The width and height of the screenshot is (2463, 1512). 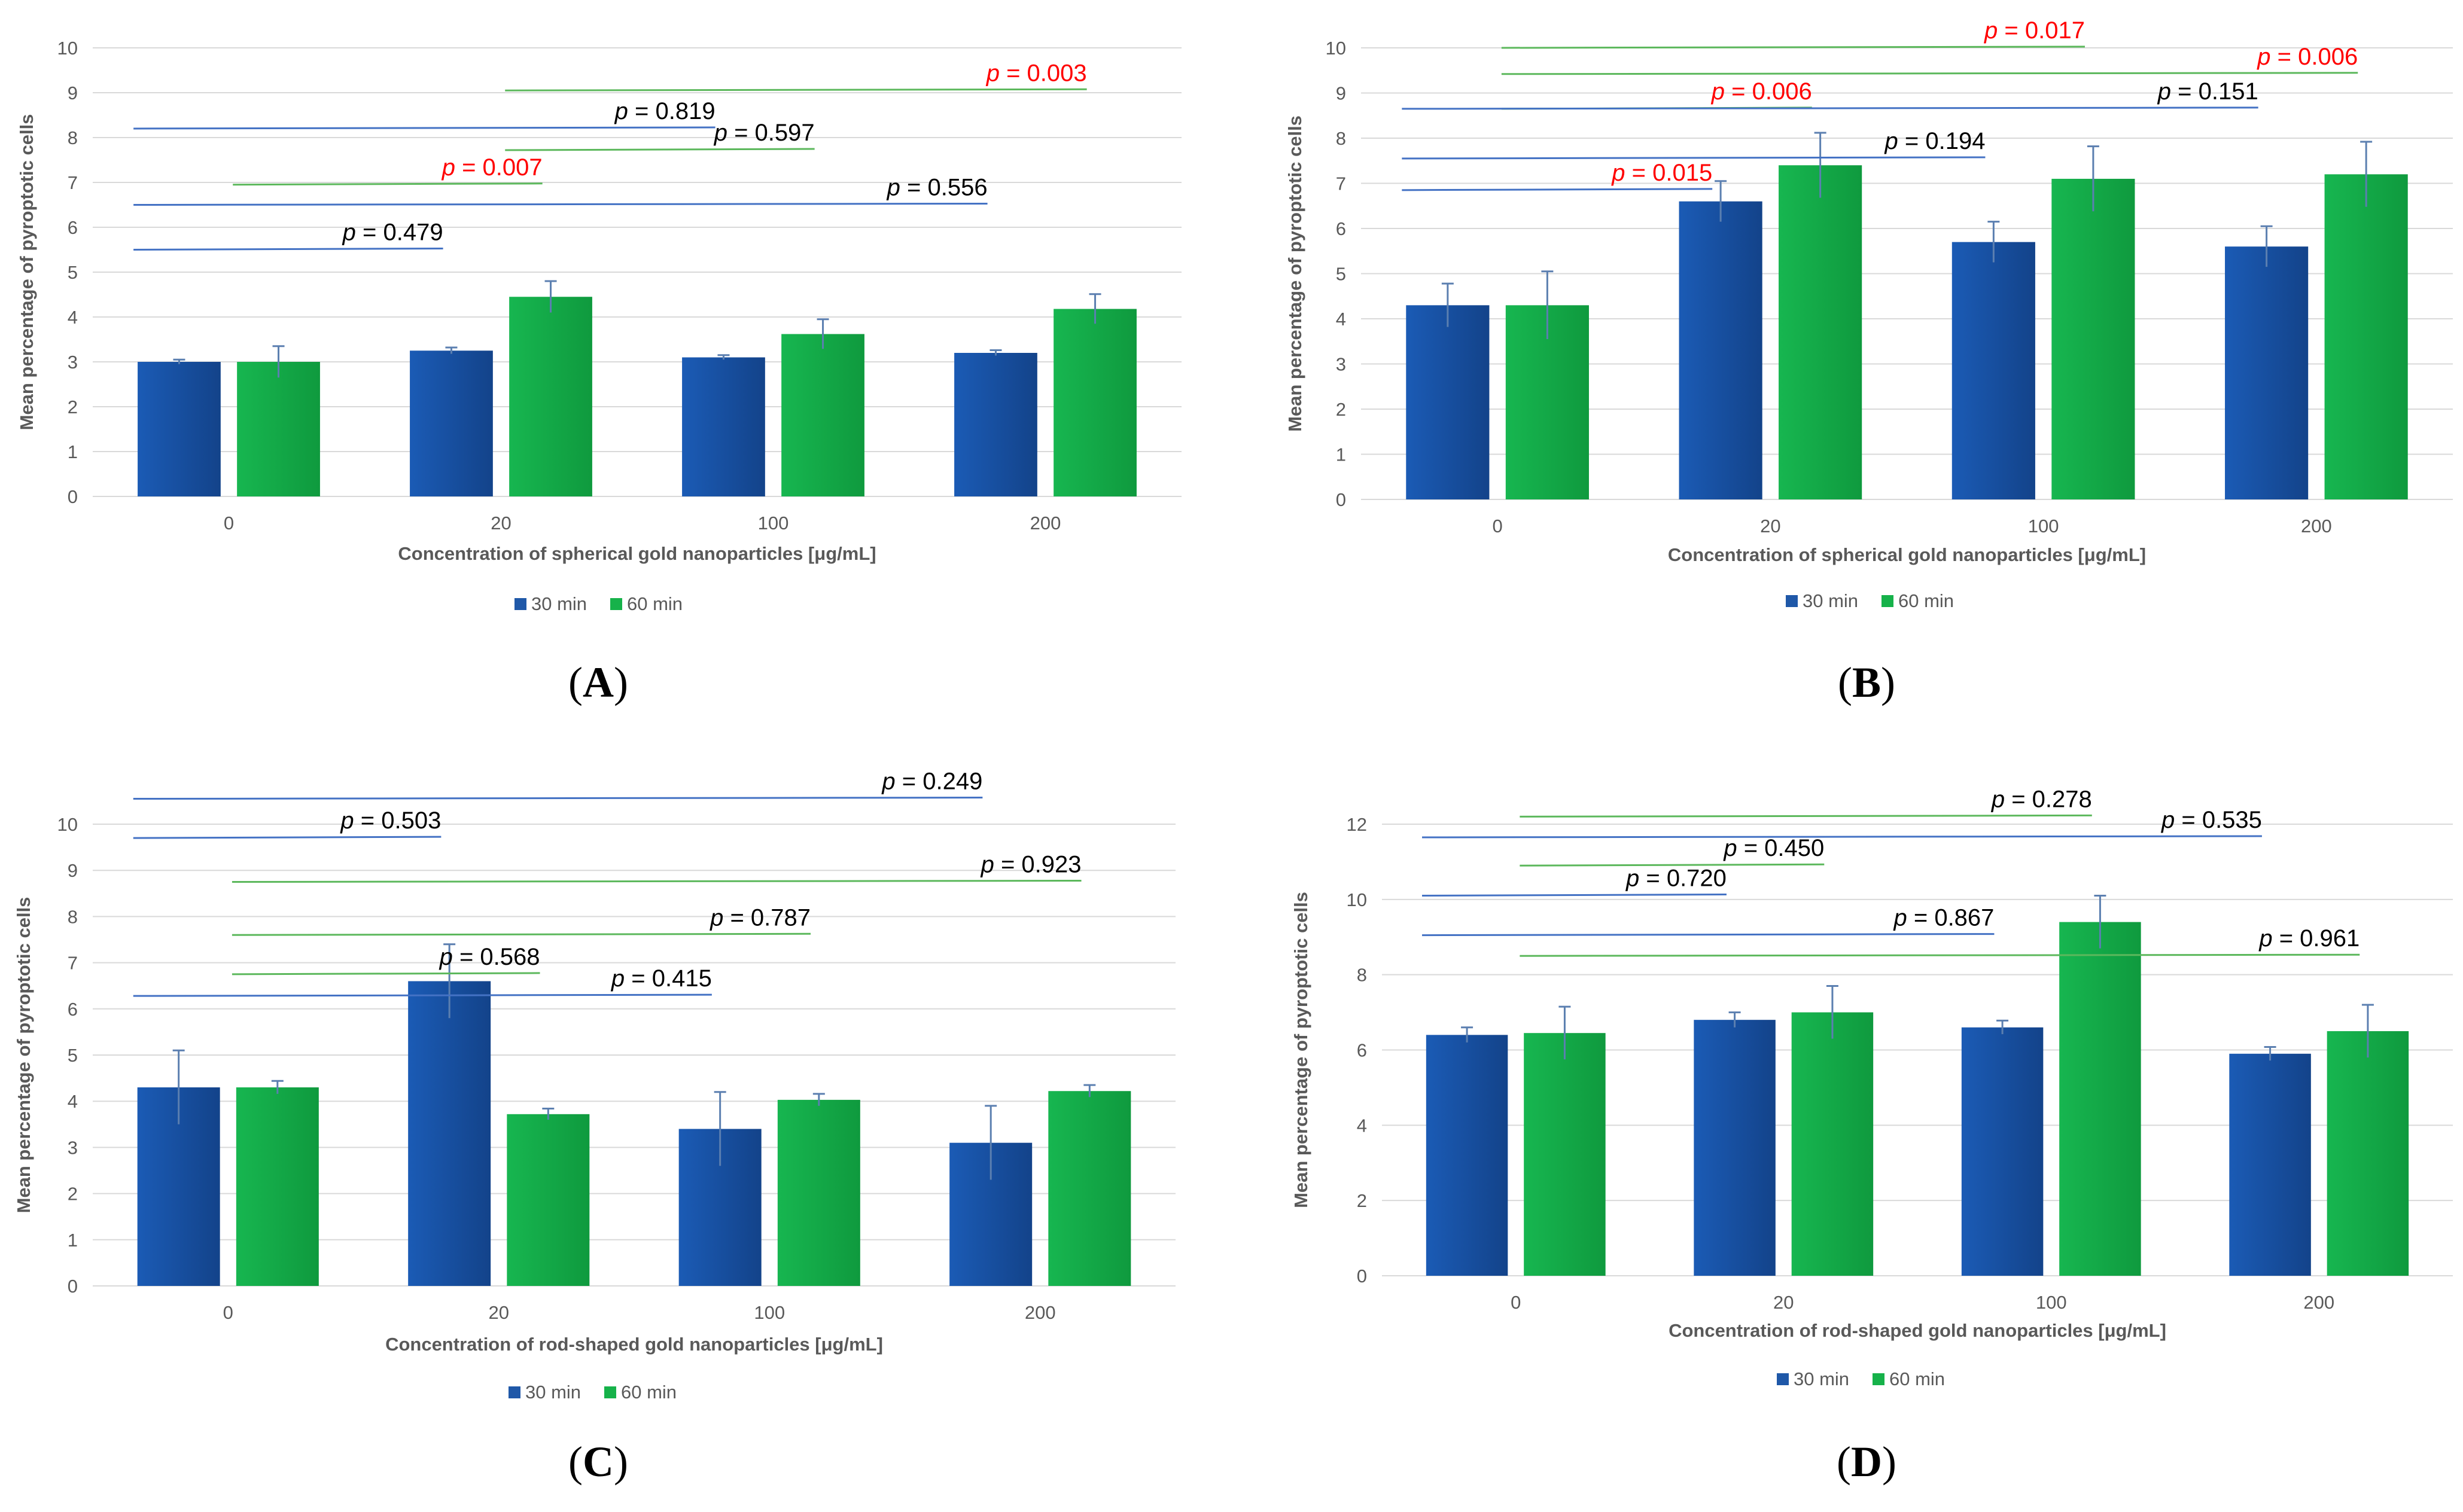 What do you see at coordinates (73, 272) in the screenshot?
I see `y-tick-label: 5` at bounding box center [73, 272].